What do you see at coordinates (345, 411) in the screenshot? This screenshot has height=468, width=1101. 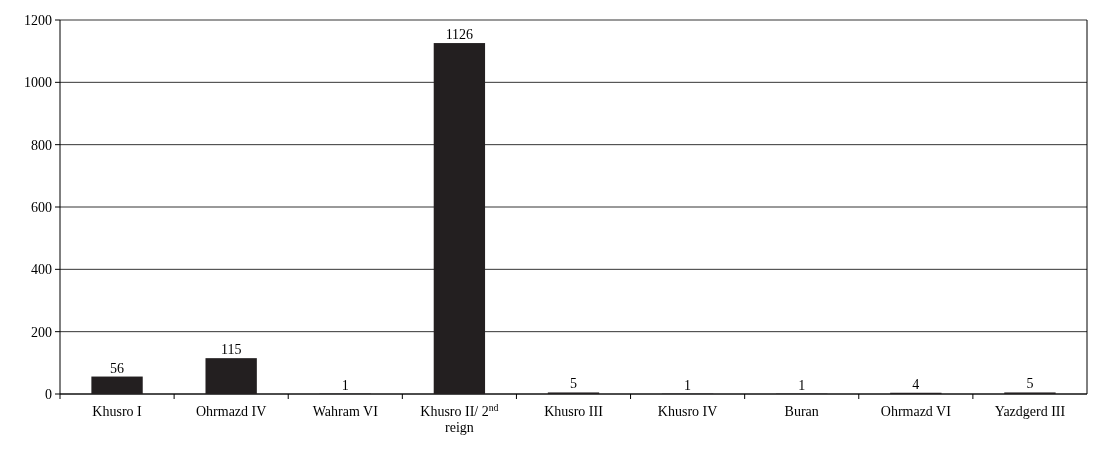 I see `x-tick-label: Wahram VI` at bounding box center [345, 411].